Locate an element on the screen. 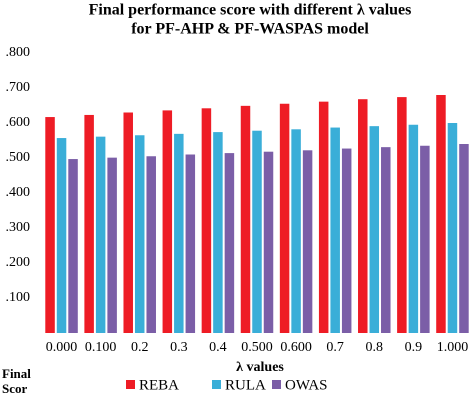  y-tick-label: .800 is located at coordinates (18, 52).